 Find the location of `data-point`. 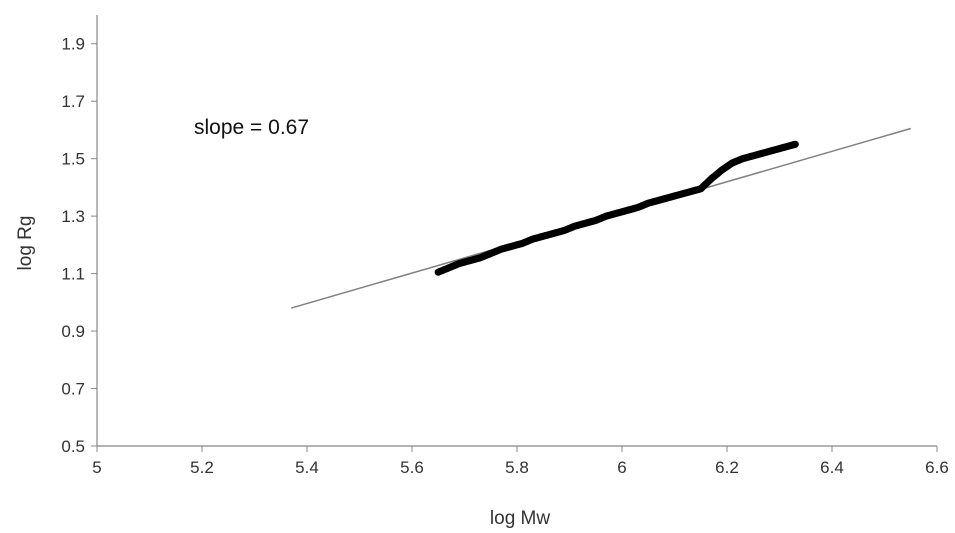

data-point is located at coordinates (795, 144).